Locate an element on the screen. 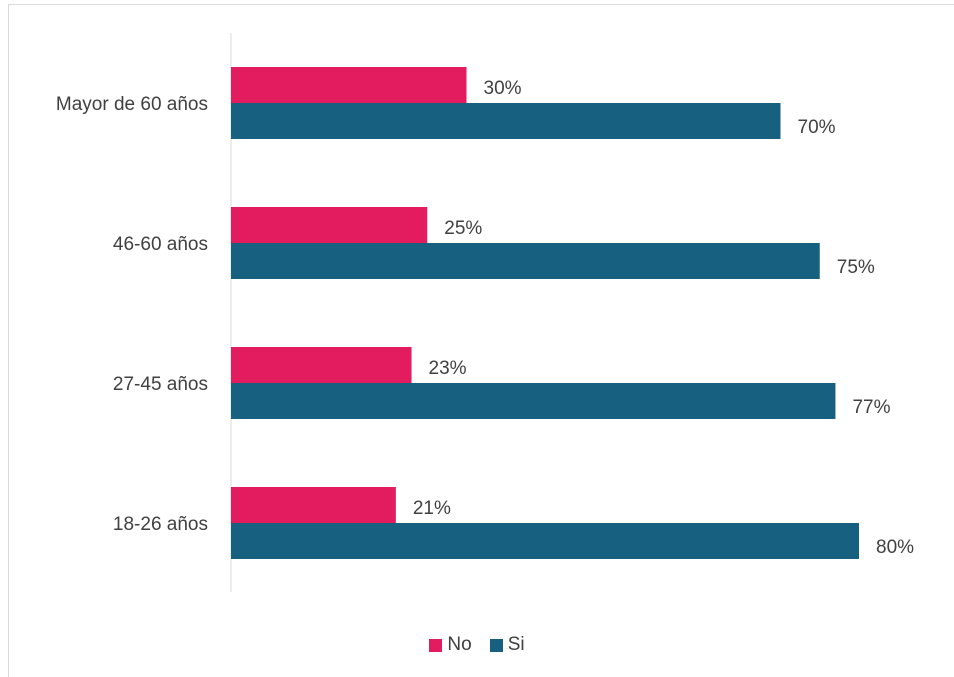 The image size is (954, 677). category-label: Mayor de 60 años is located at coordinates (132, 104).